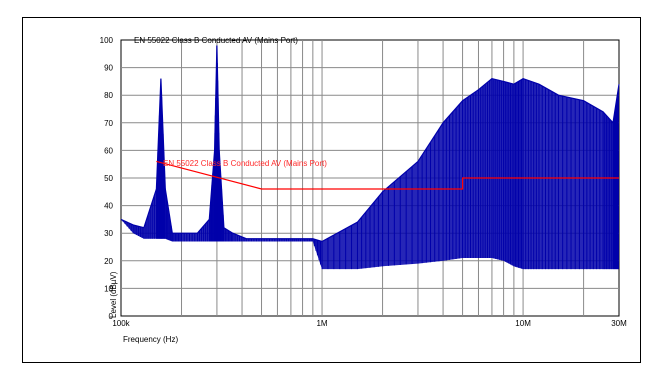  What do you see at coordinates (111, 316) in the screenshot?
I see `y-tick-label: 0` at bounding box center [111, 316].